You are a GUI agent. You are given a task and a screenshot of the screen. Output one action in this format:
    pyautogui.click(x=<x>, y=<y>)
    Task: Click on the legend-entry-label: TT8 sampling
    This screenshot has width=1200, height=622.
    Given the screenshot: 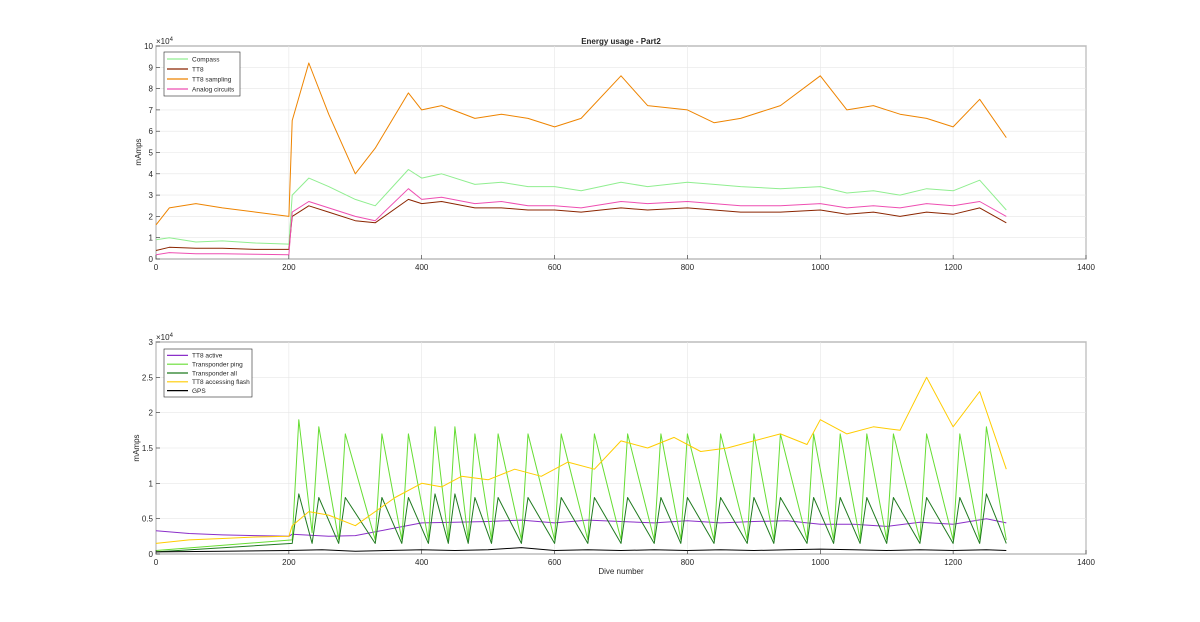 What is the action you would take?
    pyautogui.click(x=212, y=79)
    